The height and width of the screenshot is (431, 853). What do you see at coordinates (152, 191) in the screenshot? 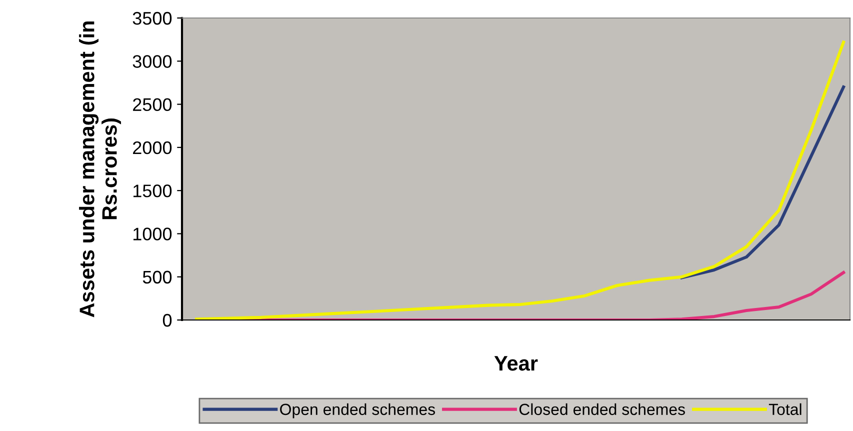
I see `y-tick-label: 1500` at bounding box center [152, 191].